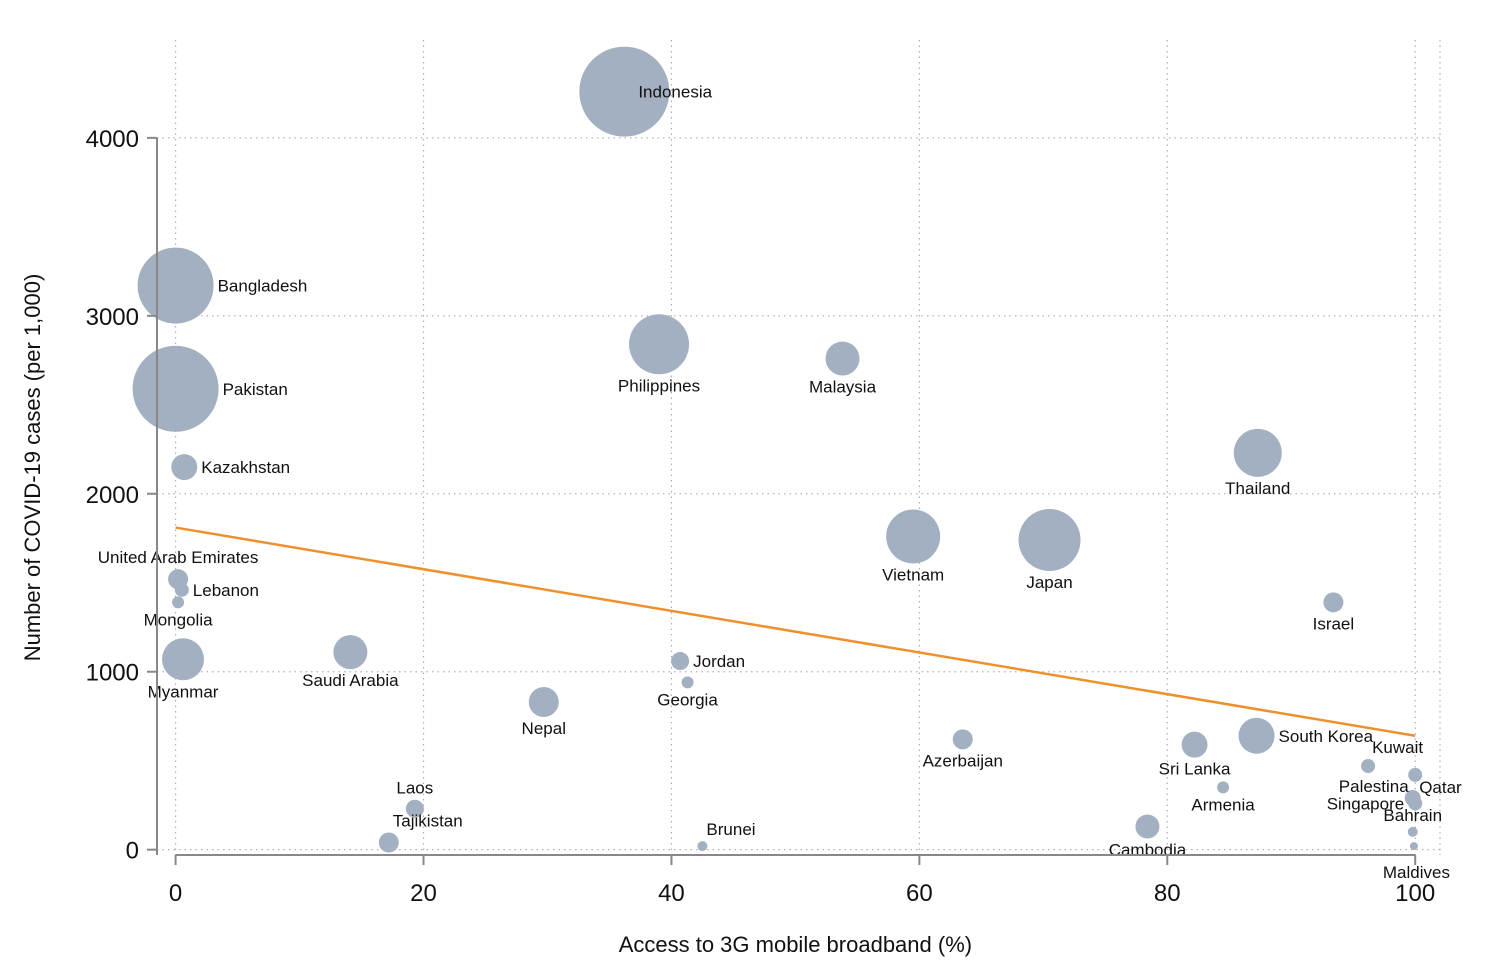  Describe the element at coordinates (1257, 488) in the screenshot. I see `bubble-label: Thailand` at that location.